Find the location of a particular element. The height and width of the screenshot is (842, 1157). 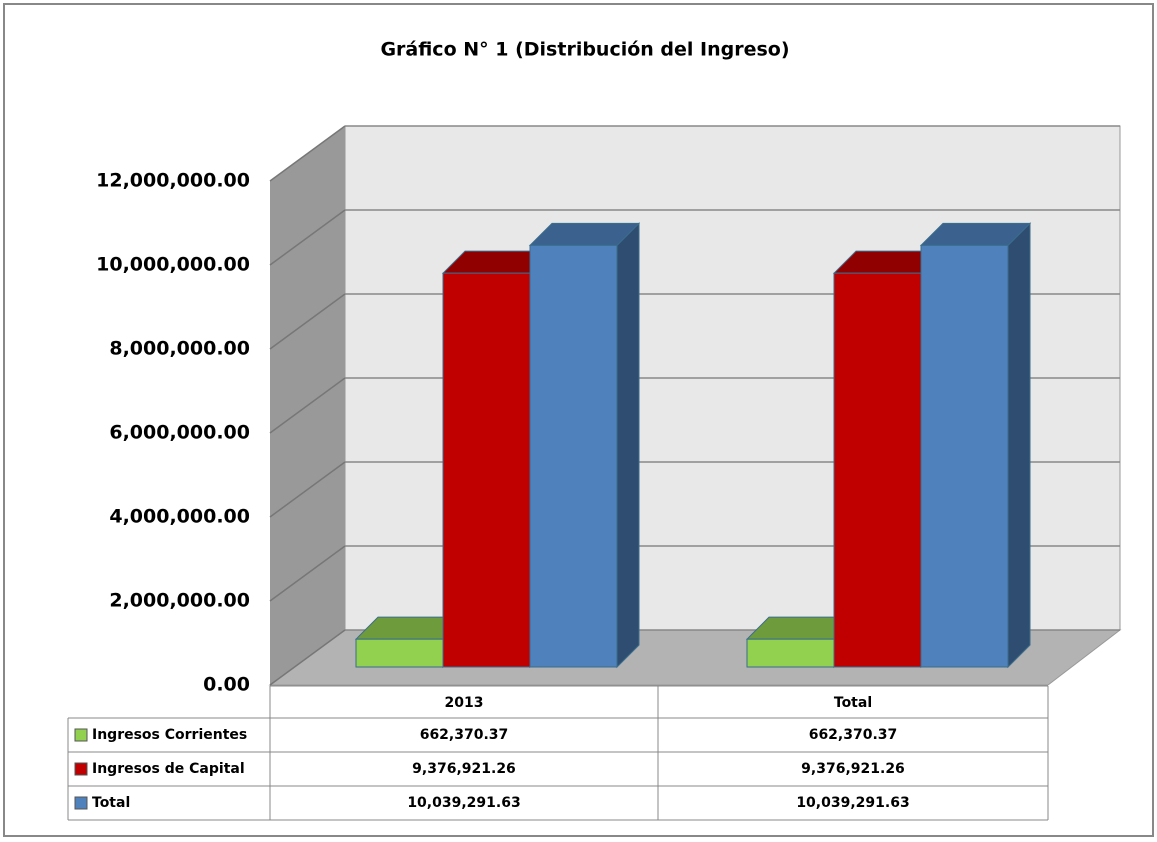

y-tick-label: 12,000,000.00 is located at coordinates (173, 181).